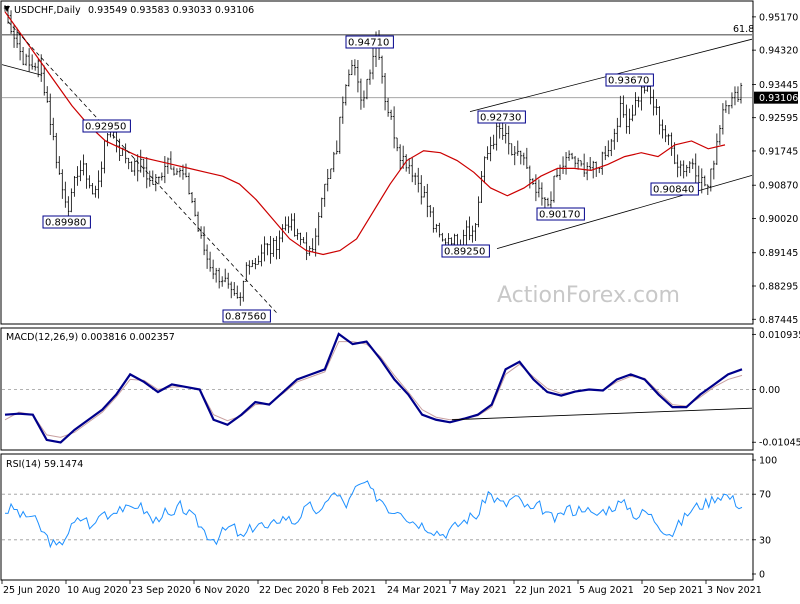 The width and height of the screenshot is (800, 604). What do you see at coordinates (743, 29) in the screenshot?
I see `fib-label: 61.8` at bounding box center [743, 29].